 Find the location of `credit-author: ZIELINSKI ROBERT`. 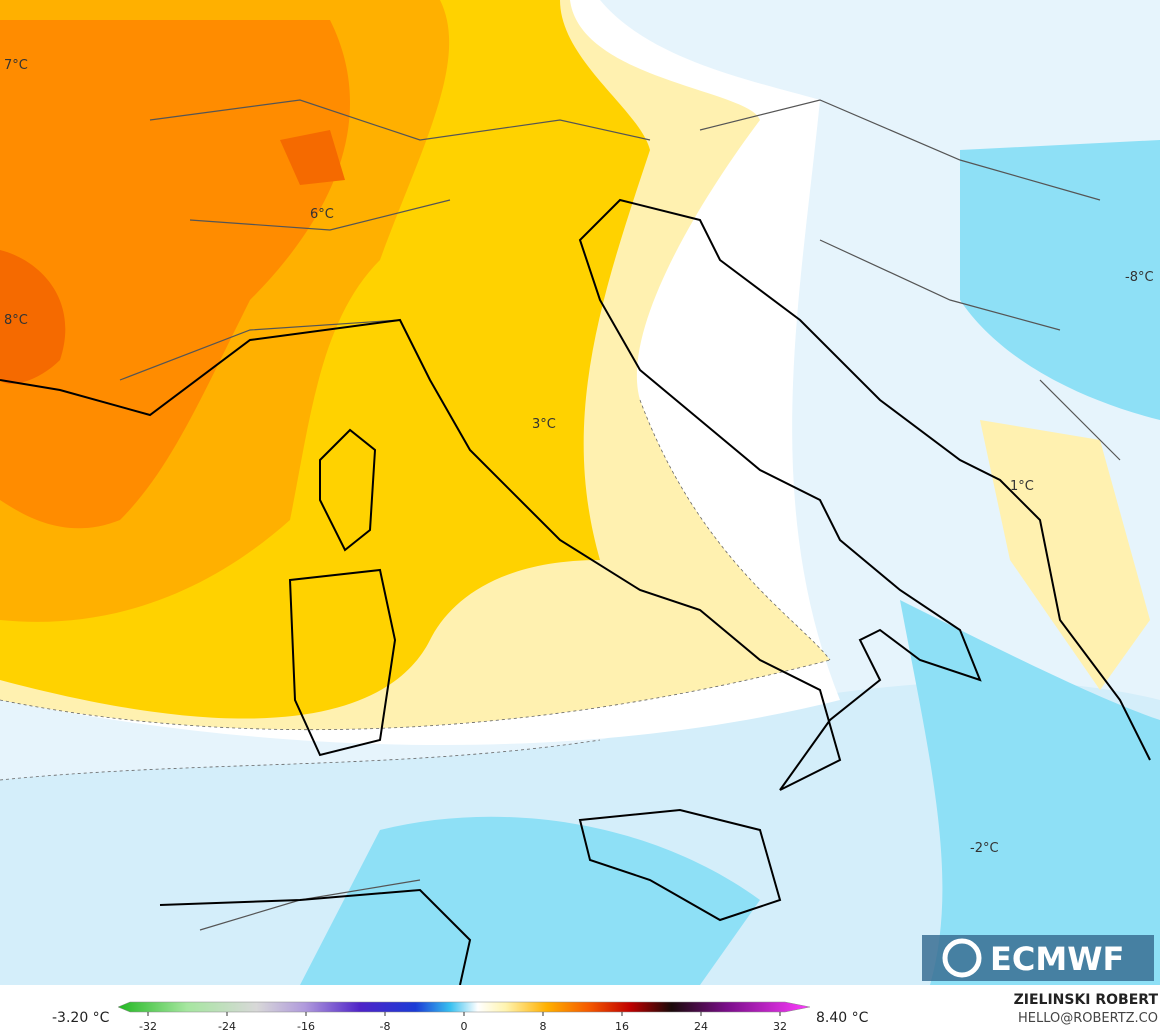

credit-author: ZIELINSKI ROBERT is located at coordinates (1086, 1000).